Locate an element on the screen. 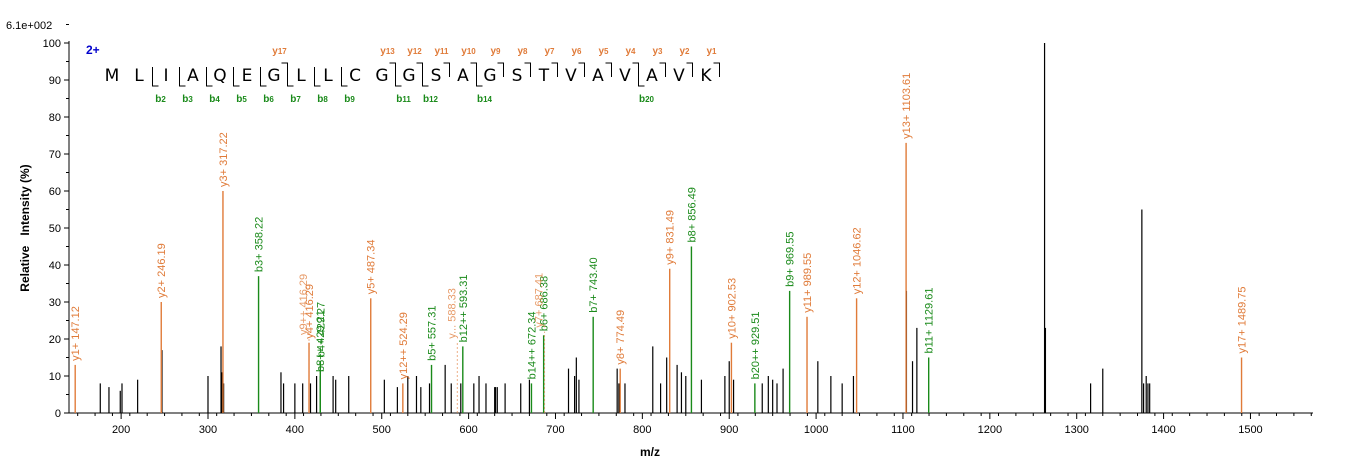 This screenshot has width=1362, height=473. b-ion-label: b3 is located at coordinates (187, 99).